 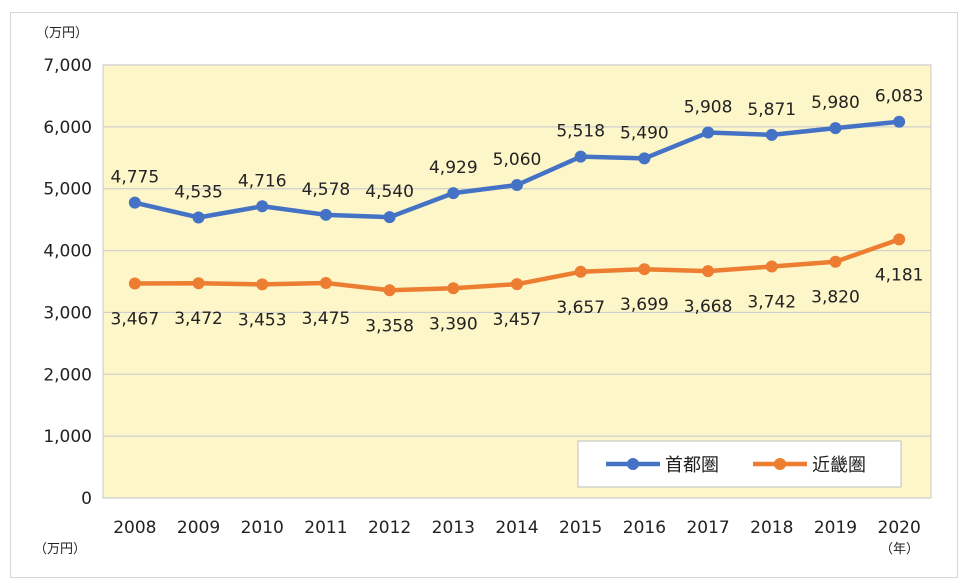 I want to click on data-label: 3,820, so click(x=835, y=298).